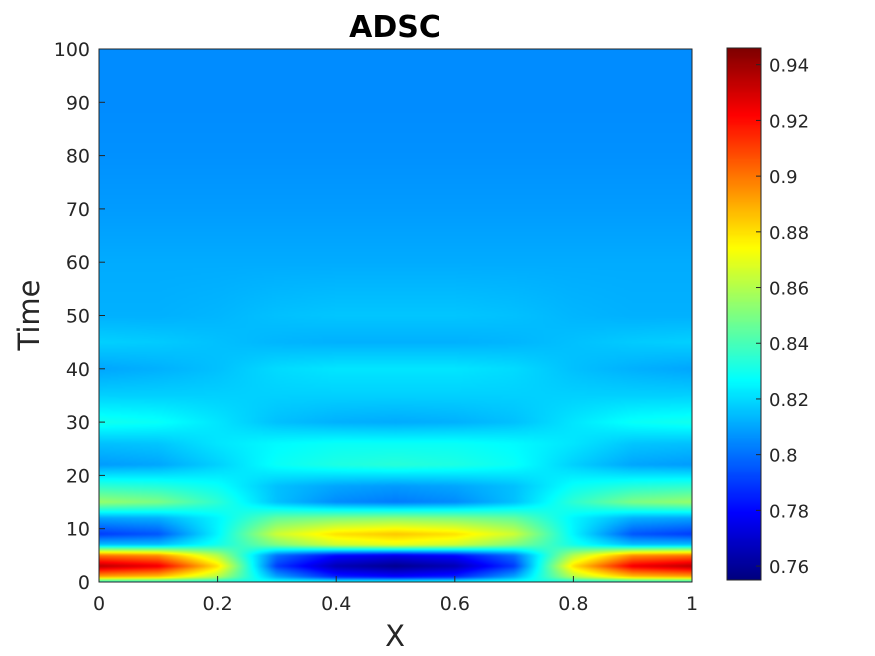 The height and width of the screenshot is (656, 875). I want to click on chart-title: ADSC, so click(395, 27).